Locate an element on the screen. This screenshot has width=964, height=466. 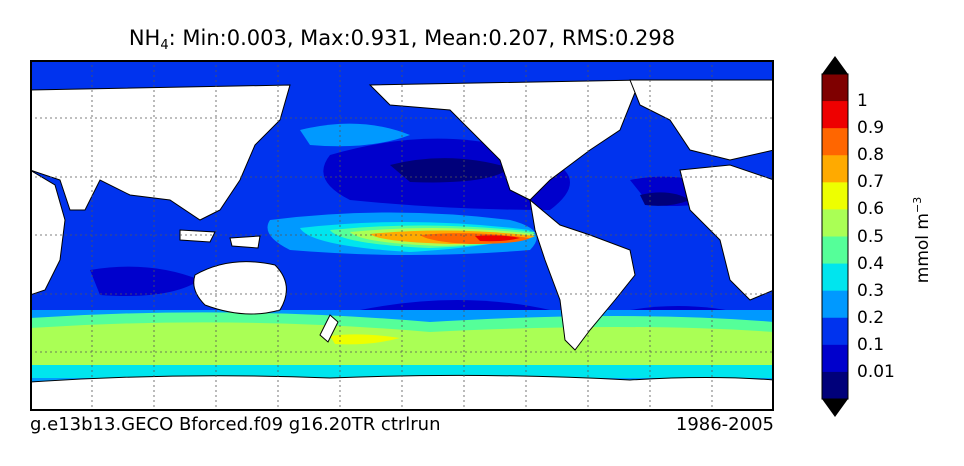
colorbar-tick-label: 0.1 is located at coordinates (871, 344).